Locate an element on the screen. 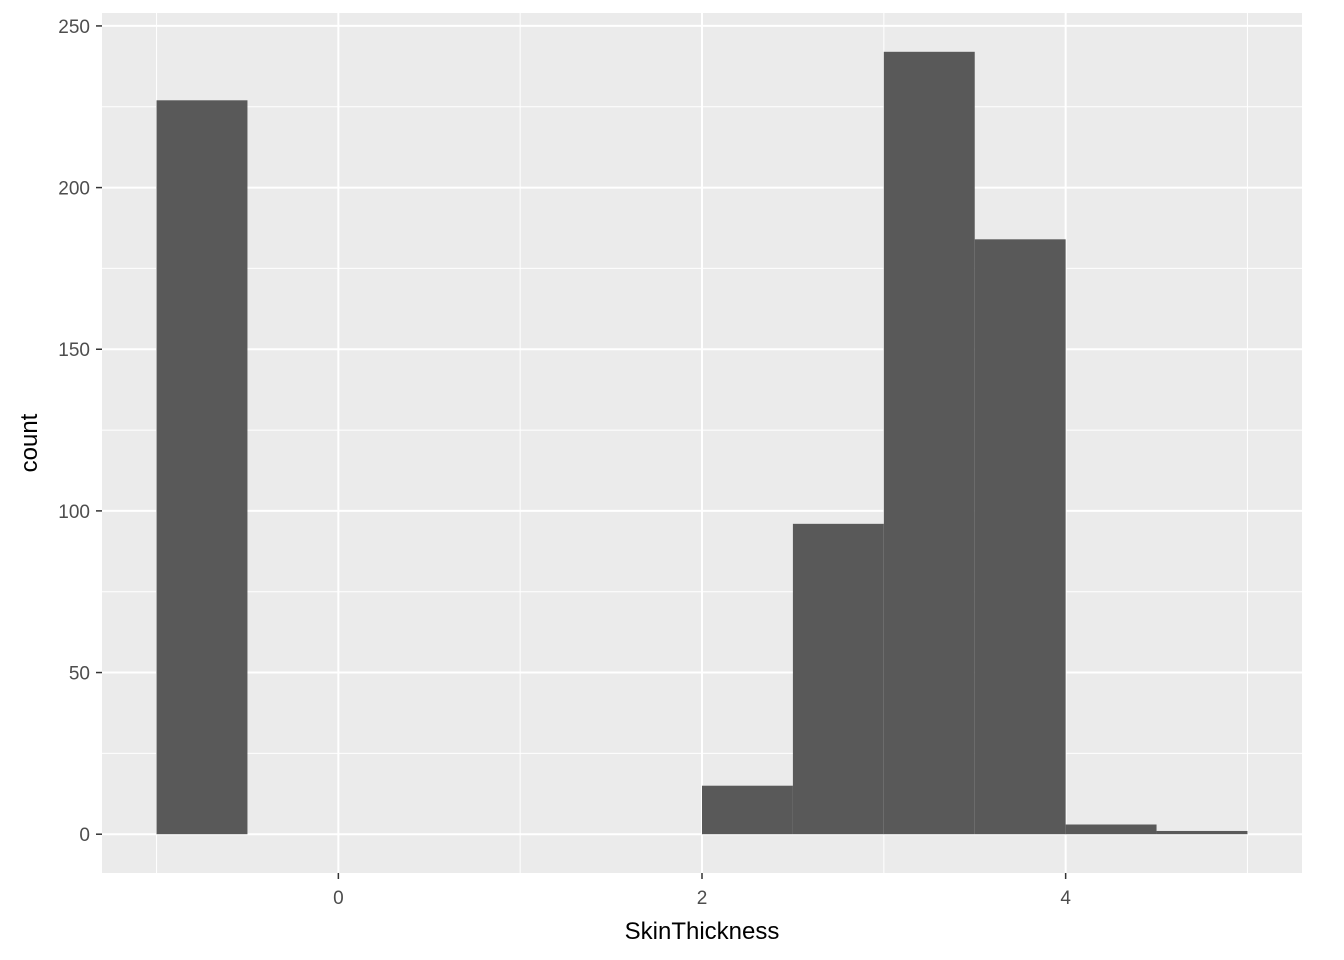 The width and height of the screenshot is (1344, 960). y-axis: 0 50 100 150 200 250 is located at coordinates (80, 431).